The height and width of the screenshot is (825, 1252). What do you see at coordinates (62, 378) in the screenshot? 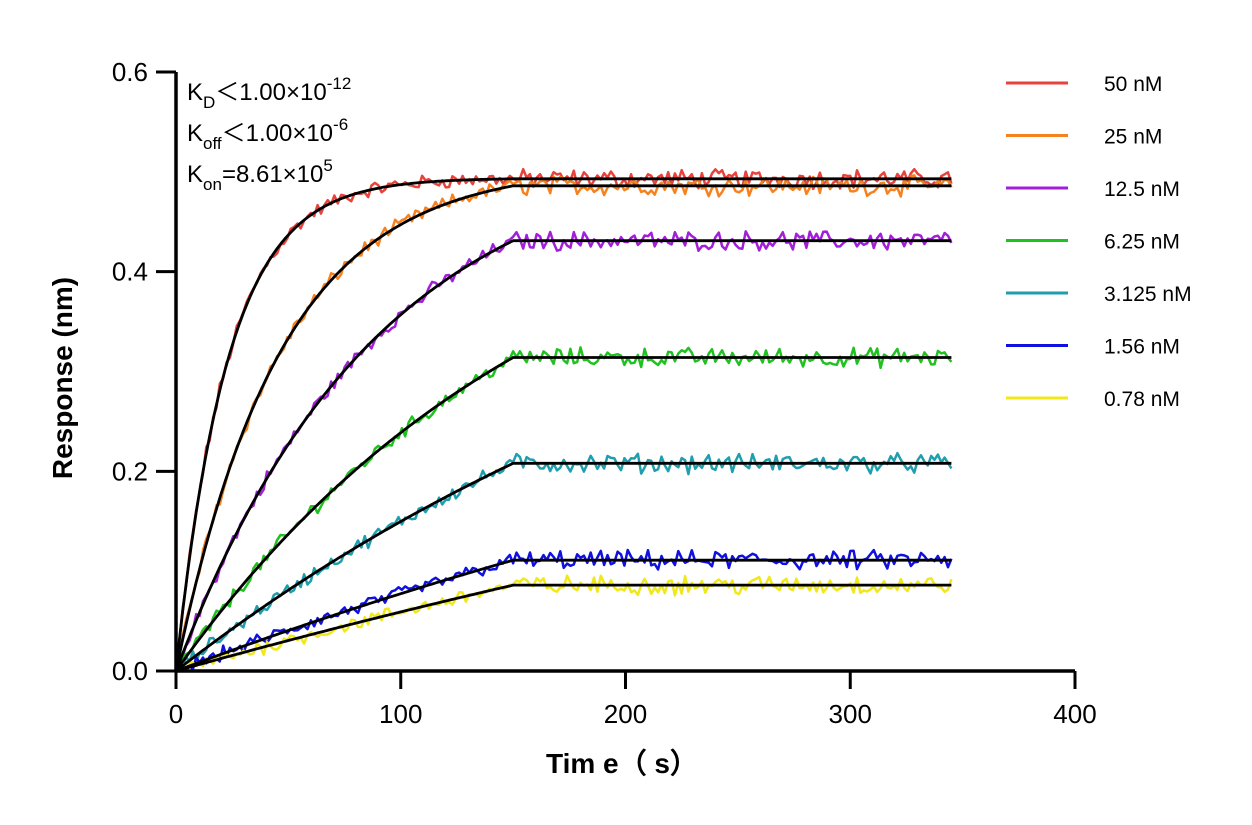
I see `y-axis-title: Response (nm)` at bounding box center [62, 378].